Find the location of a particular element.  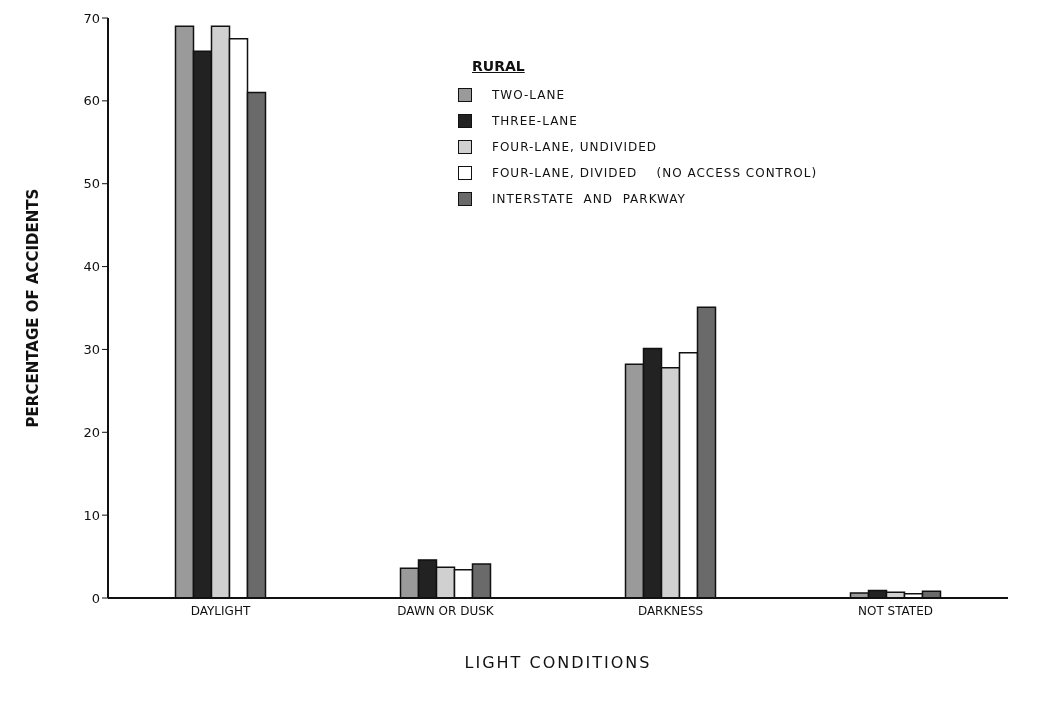

legend-label: TWO-LANE is located at coordinates (529, 95).